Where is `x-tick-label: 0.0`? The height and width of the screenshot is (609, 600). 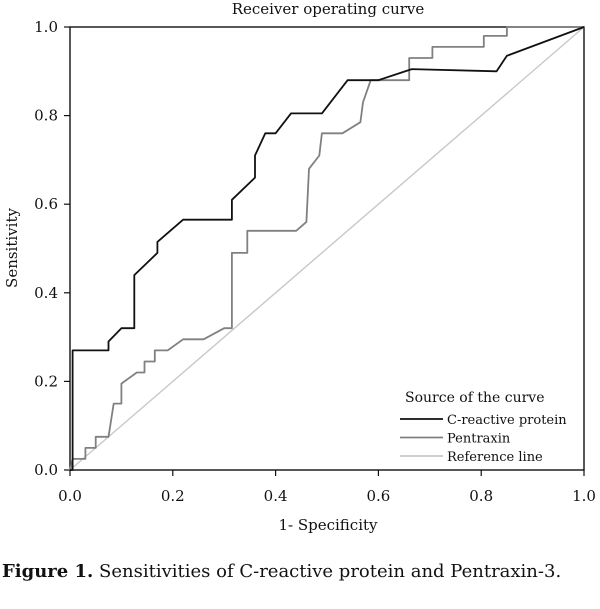 x-tick-label: 0.0 is located at coordinates (70, 496).